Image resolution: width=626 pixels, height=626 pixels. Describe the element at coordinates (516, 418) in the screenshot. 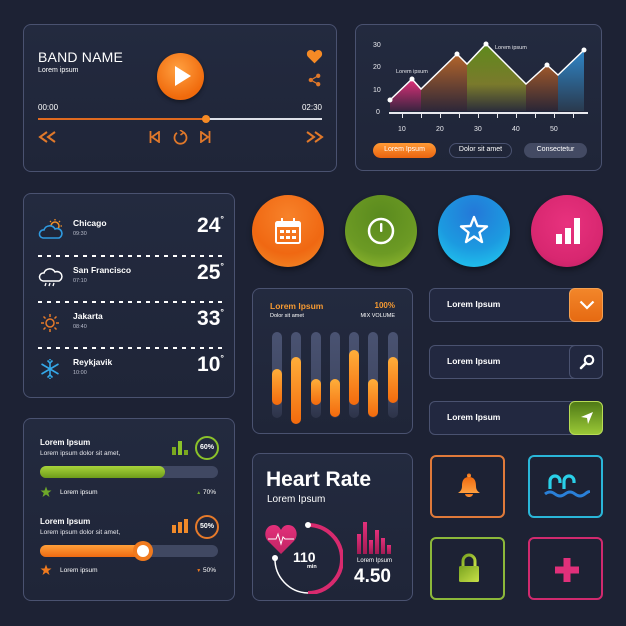

I see `location-field: Lorem Ipsum` at that location.